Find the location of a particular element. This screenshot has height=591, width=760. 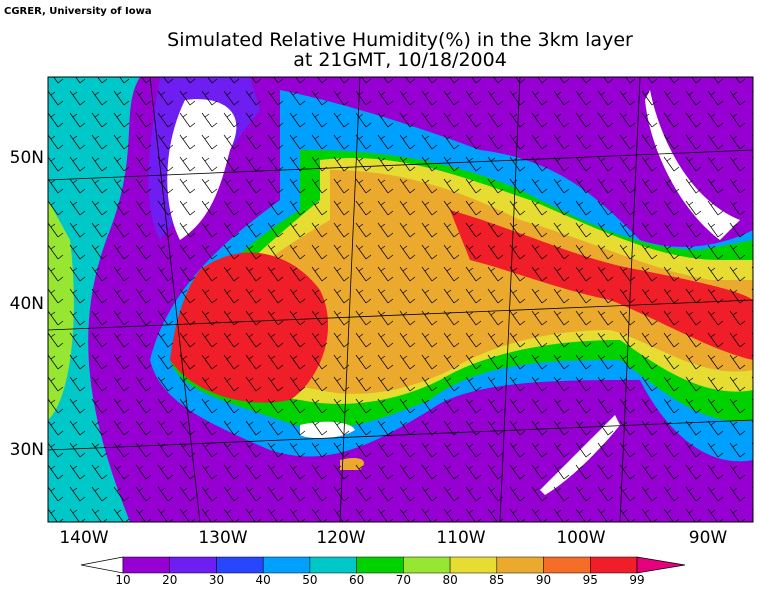

colorbar-label: 85 is located at coordinates (496, 580).